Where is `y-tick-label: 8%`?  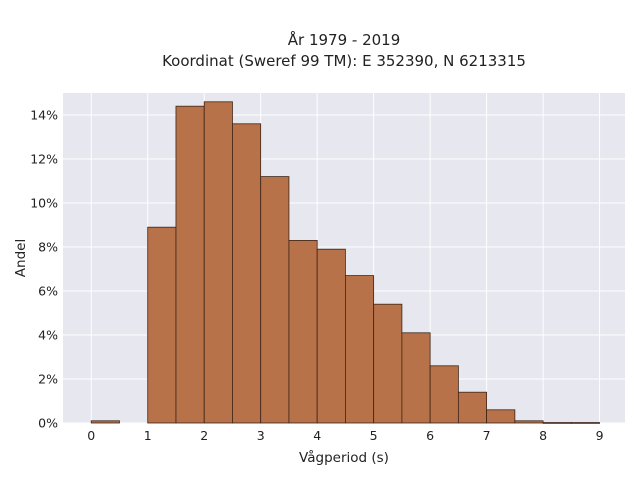 y-tick-label: 8% is located at coordinates (48, 247).